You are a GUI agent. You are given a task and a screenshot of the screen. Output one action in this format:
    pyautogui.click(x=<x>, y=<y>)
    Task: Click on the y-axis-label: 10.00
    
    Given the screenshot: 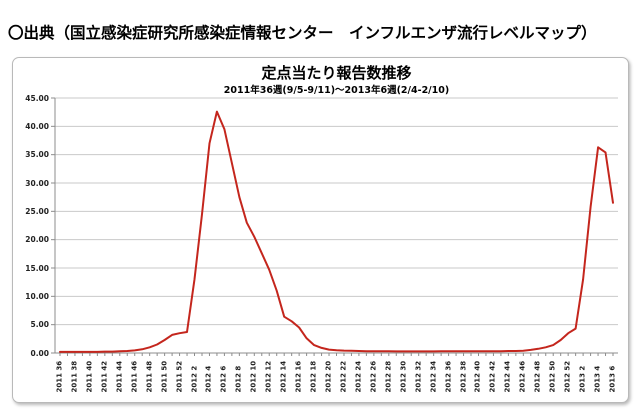 What is the action you would take?
    pyautogui.click(x=37, y=296)
    